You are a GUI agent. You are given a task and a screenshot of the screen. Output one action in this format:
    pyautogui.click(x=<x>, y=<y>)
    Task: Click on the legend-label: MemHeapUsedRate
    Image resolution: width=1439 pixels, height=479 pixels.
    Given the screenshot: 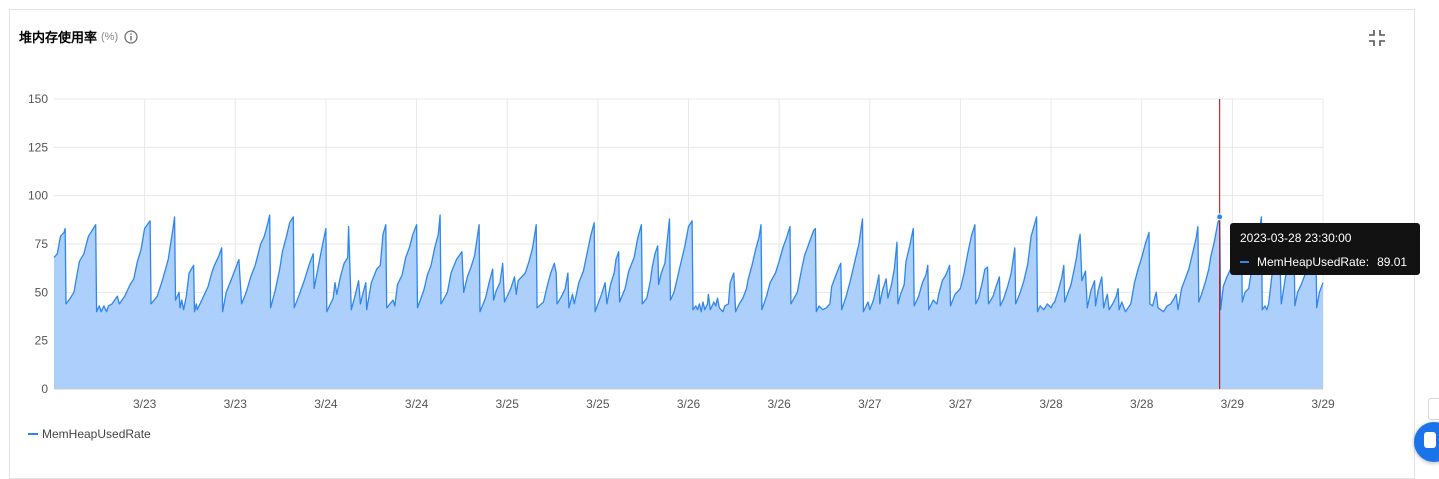 What is the action you would take?
    pyautogui.click(x=96, y=434)
    